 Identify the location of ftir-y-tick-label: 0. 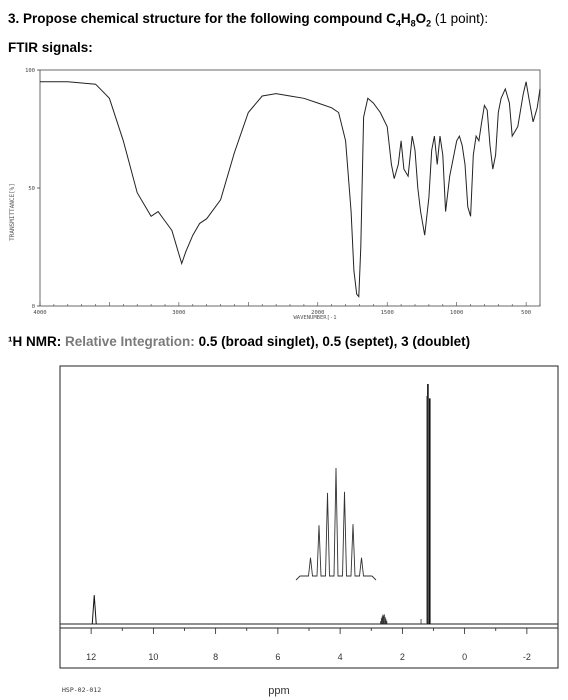
(33, 307).